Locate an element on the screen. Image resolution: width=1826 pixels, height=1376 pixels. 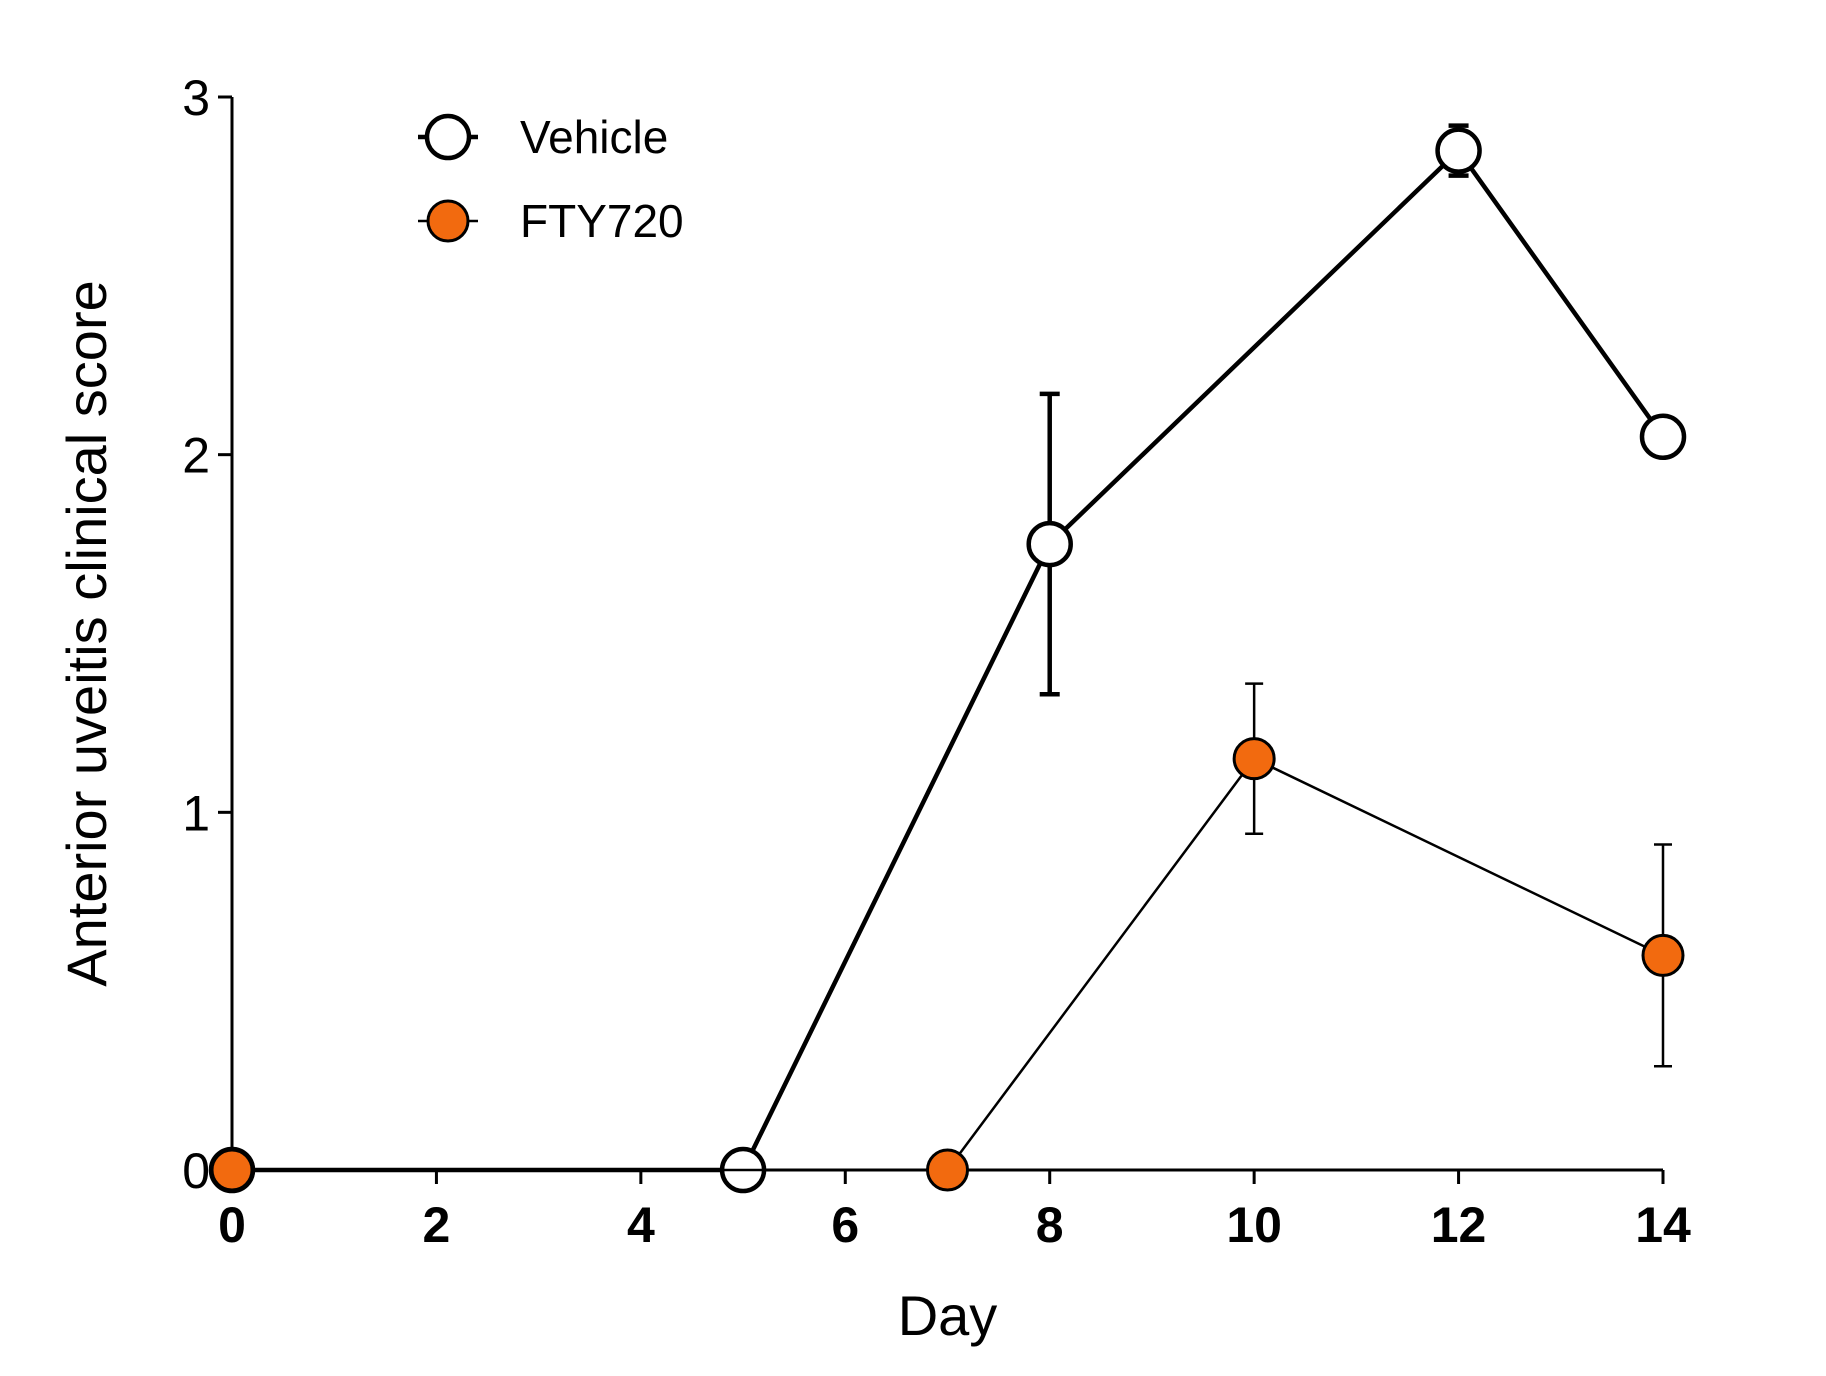
x-tick-label: 12 is located at coordinates (1459, 1225).